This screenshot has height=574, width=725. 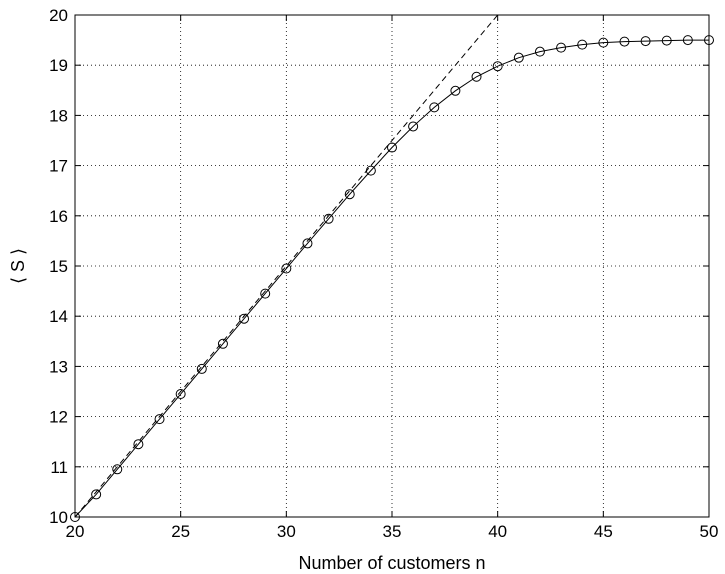 What do you see at coordinates (18, 266) in the screenshot?
I see `y-axis-title: ⟨ S ⟩` at bounding box center [18, 266].